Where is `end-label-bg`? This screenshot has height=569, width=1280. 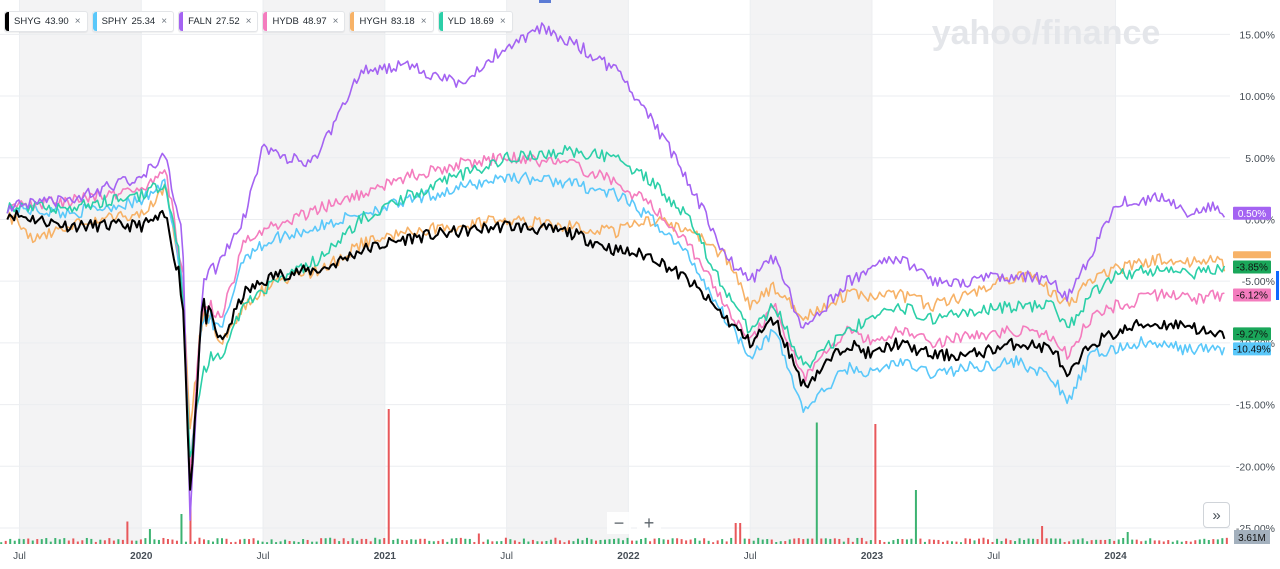 end-label-bg is located at coordinates (1252, 255).